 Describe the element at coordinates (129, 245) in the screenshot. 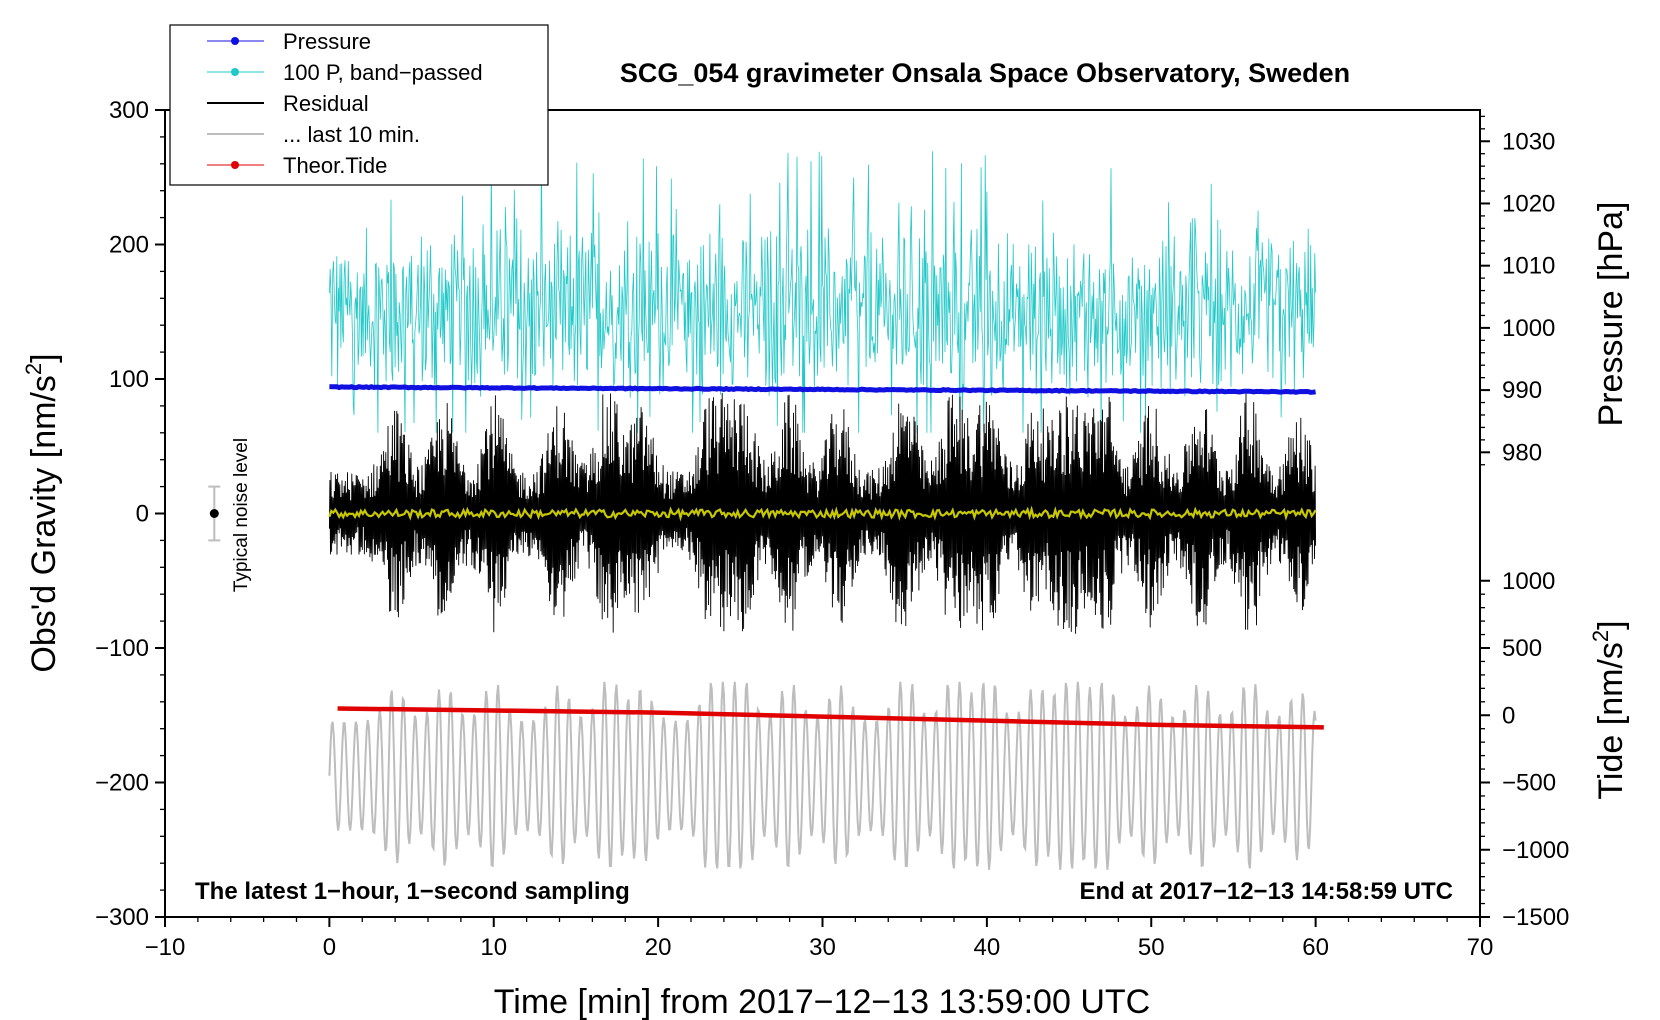

I see `y-left-tick-label: 200` at that location.